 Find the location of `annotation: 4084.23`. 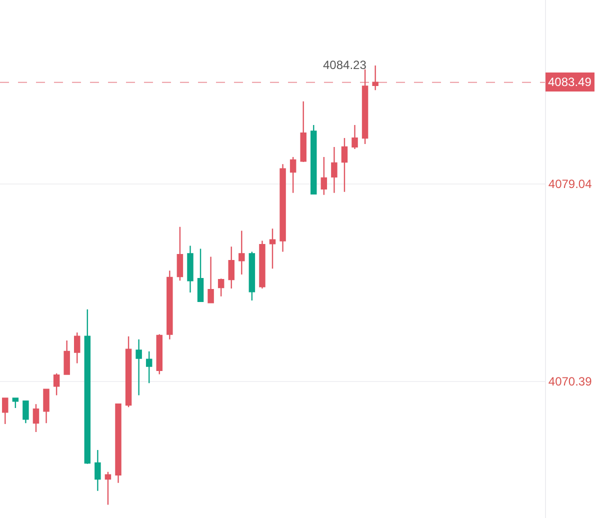

annotation: 4084.23 is located at coordinates (345, 65).